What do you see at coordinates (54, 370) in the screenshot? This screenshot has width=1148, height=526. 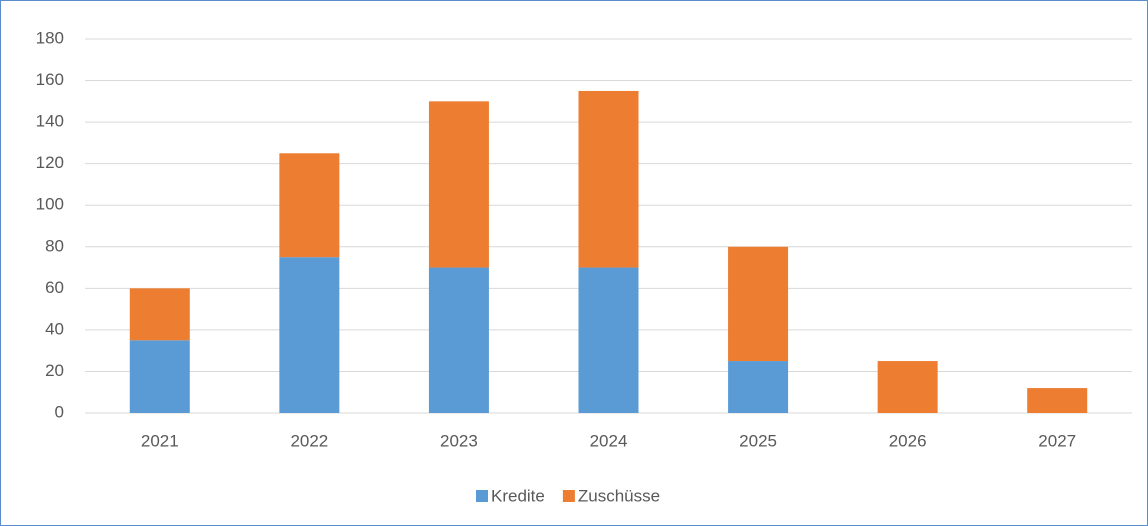 I see `y-tick-label: 20` at bounding box center [54, 370].